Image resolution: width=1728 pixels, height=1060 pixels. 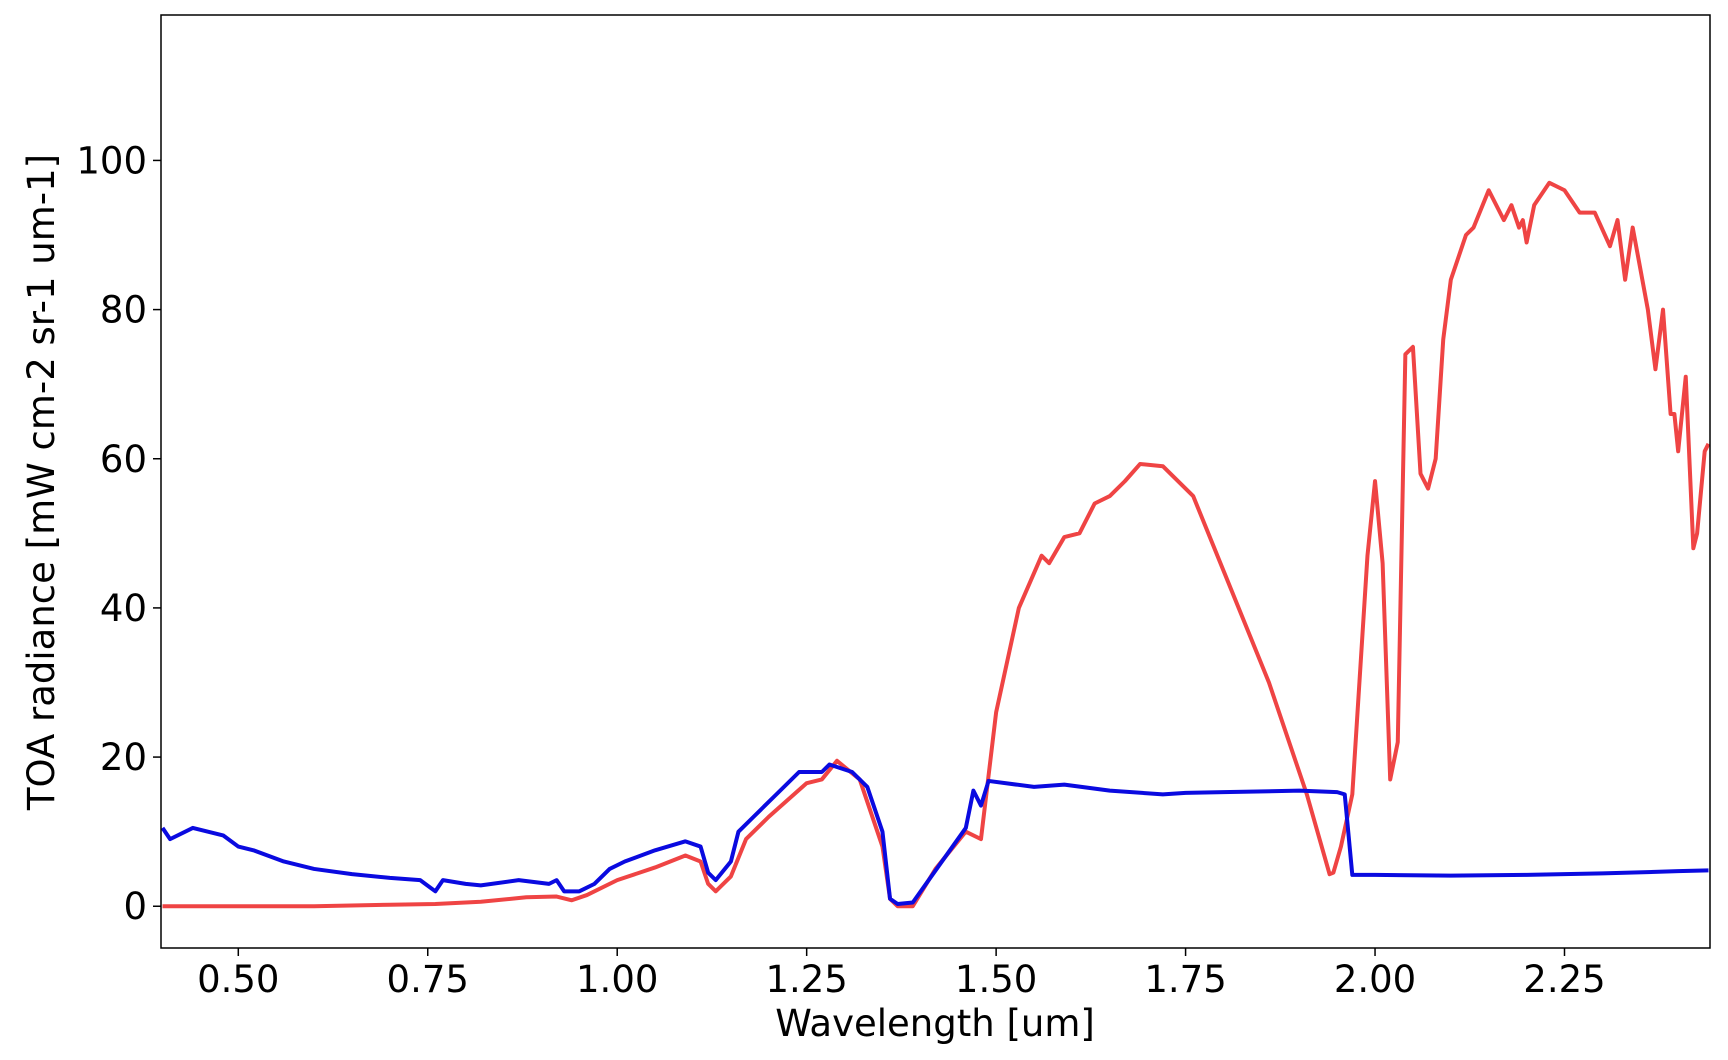 I want to click on x-tick-label: 2.00, so click(x=1375, y=979).